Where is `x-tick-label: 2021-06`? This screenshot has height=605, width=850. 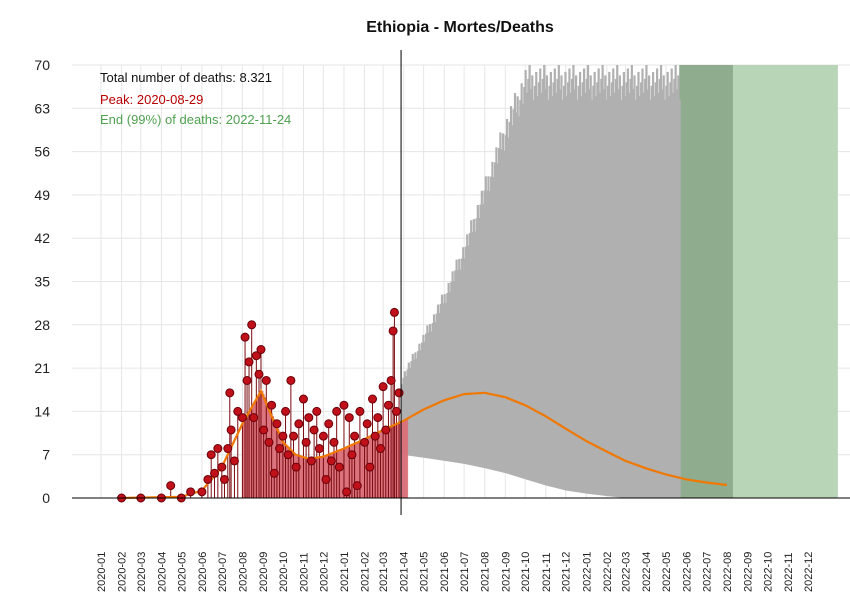
x-tick-label: 2021-06 is located at coordinates (445, 572).